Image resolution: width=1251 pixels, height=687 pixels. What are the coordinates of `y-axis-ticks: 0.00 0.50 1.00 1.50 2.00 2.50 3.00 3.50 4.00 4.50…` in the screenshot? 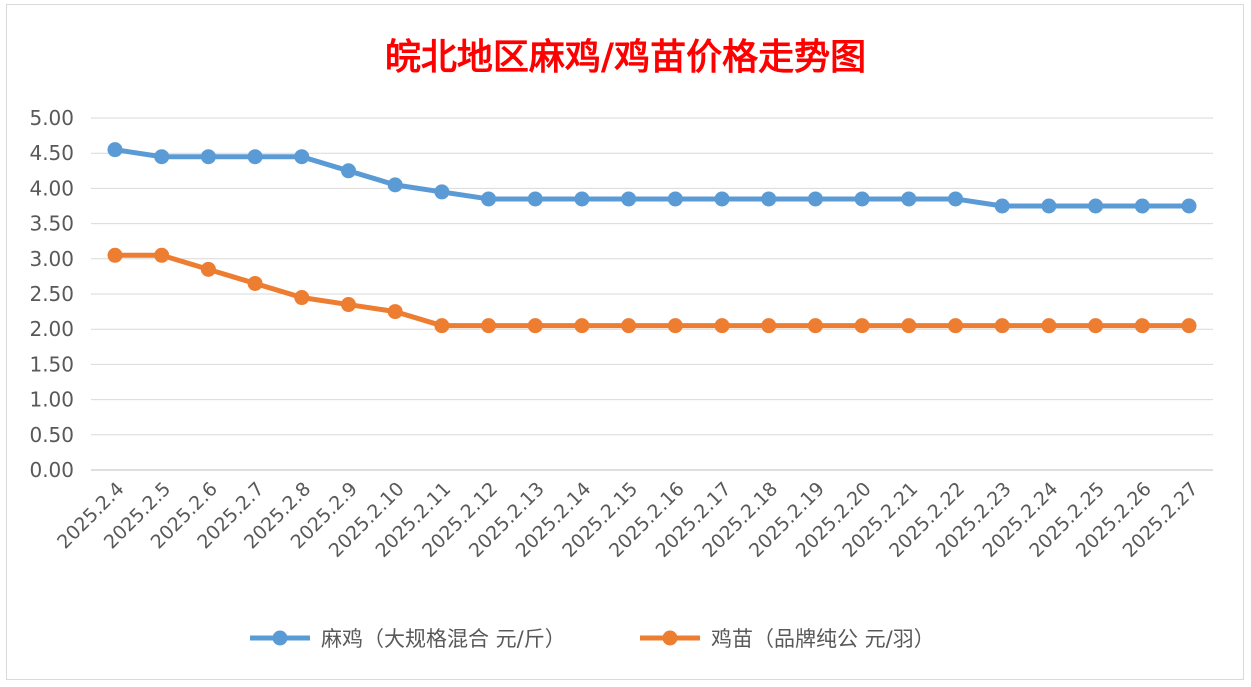 It's located at (51, 294).